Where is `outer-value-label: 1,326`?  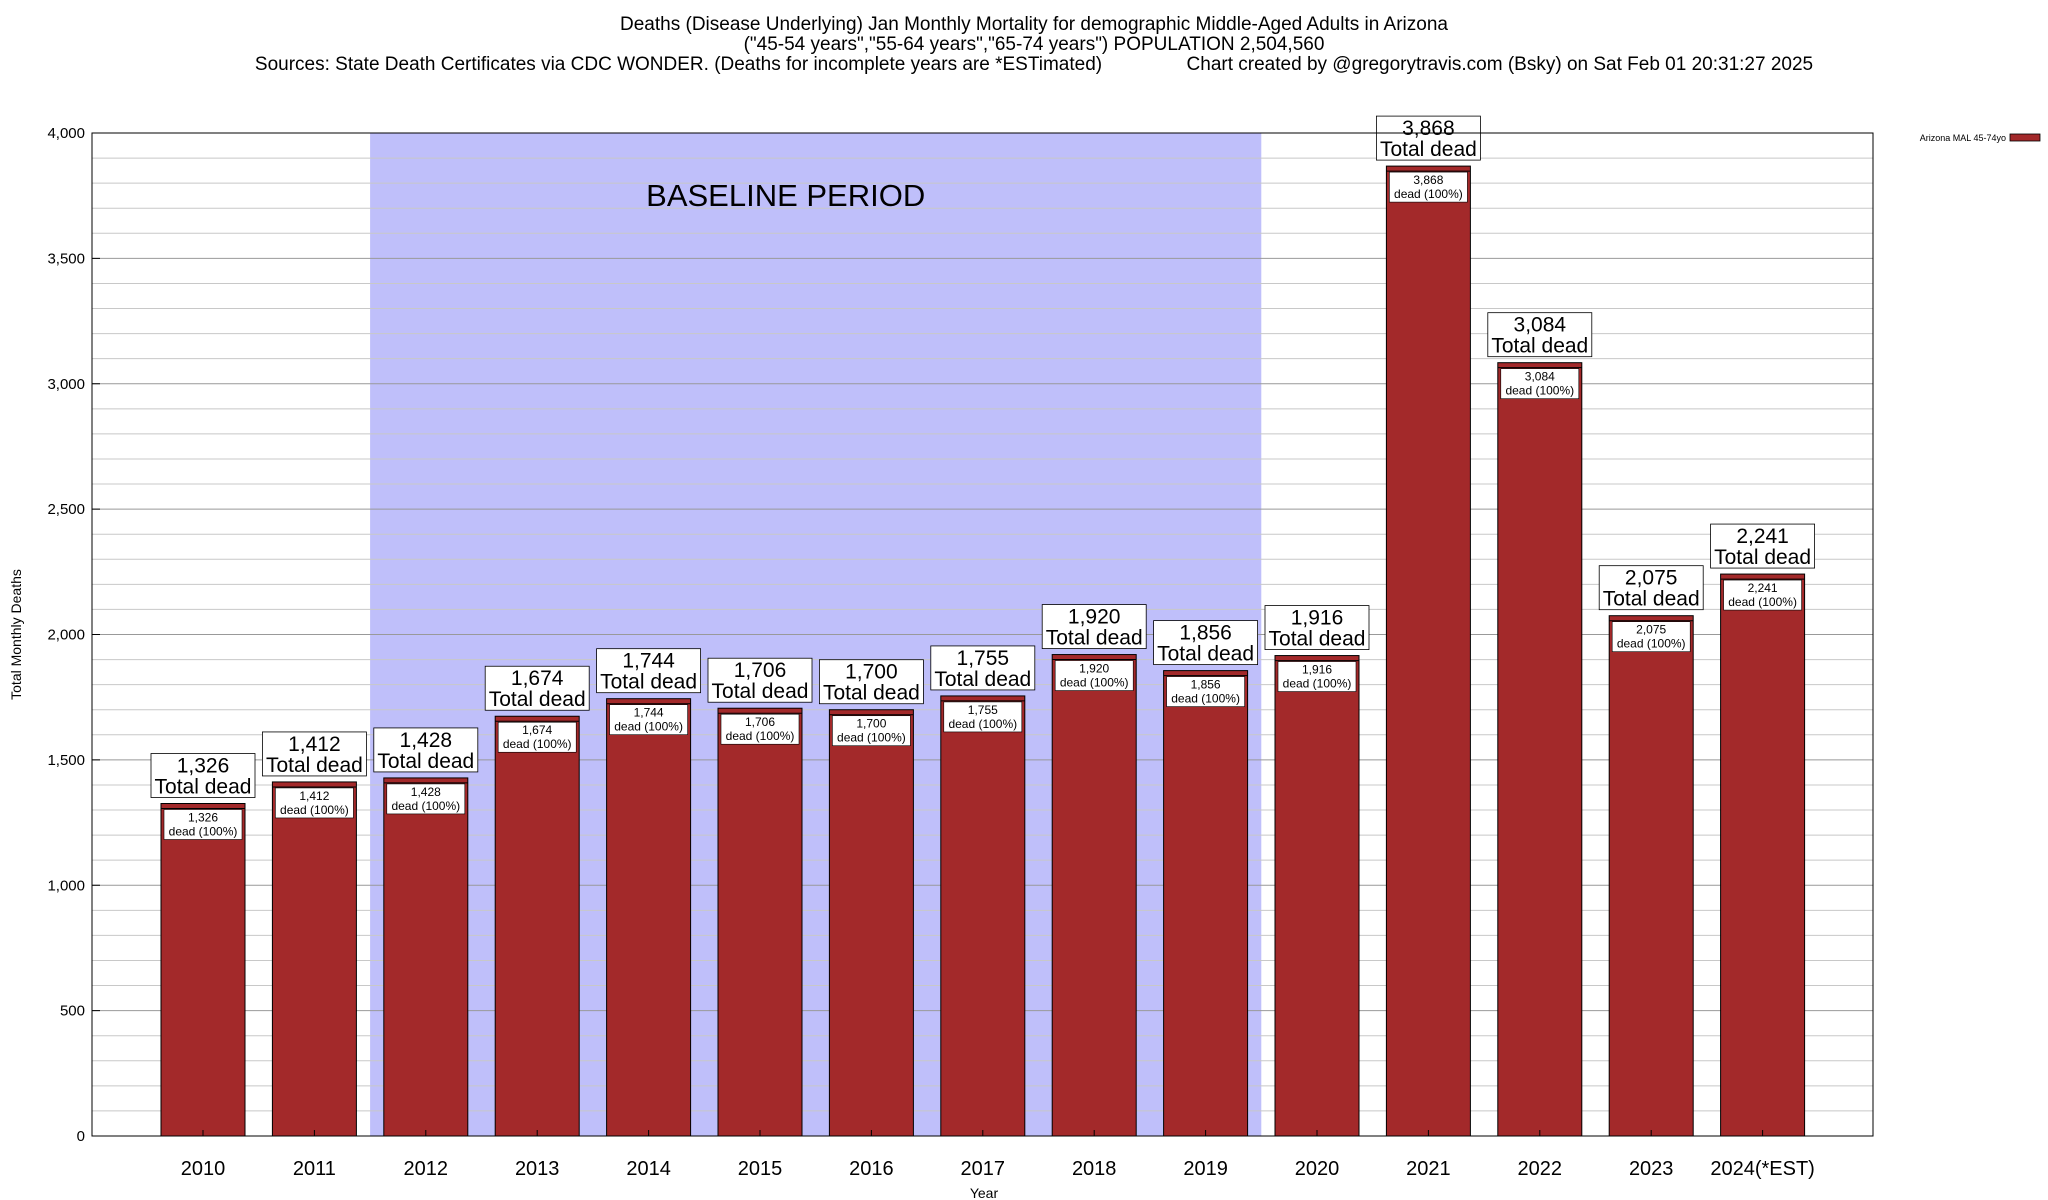 outer-value-label: 1,326 is located at coordinates (203, 766).